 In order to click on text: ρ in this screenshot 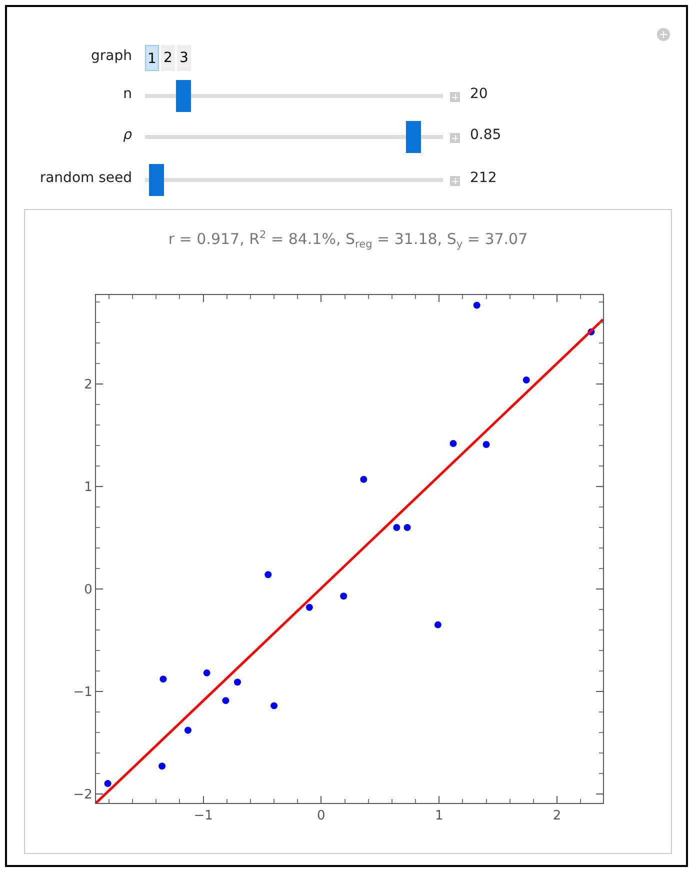, I will do `click(127, 135)`.